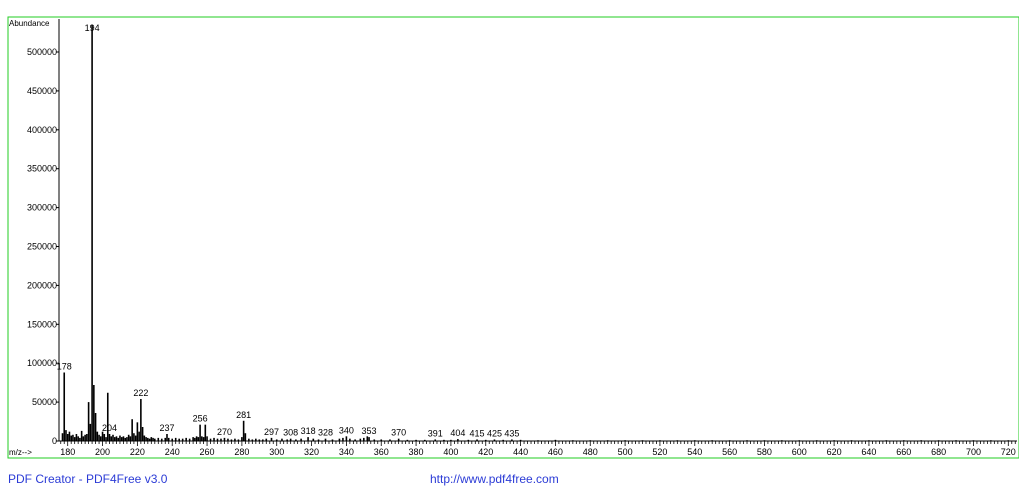 The width and height of the screenshot is (1019, 490). I want to click on y-tick-label: 350000, so click(42, 169).